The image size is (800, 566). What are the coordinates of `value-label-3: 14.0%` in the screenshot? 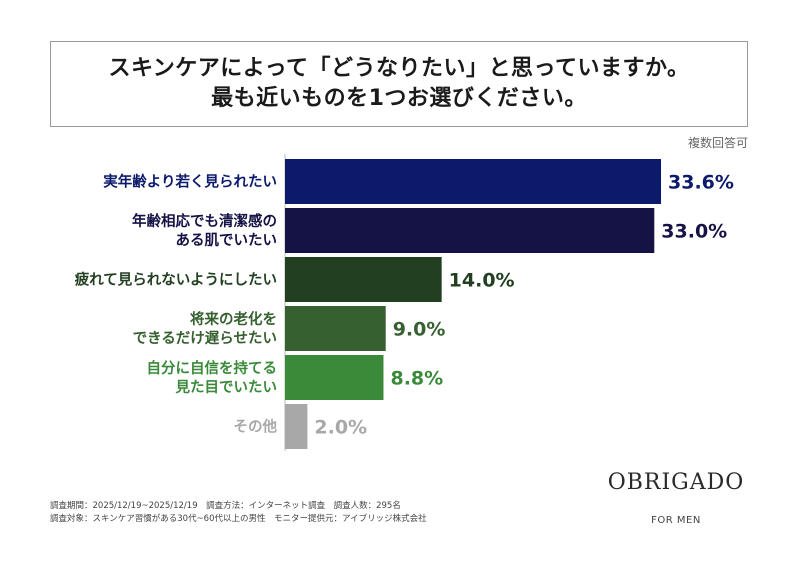 It's located at (482, 281).